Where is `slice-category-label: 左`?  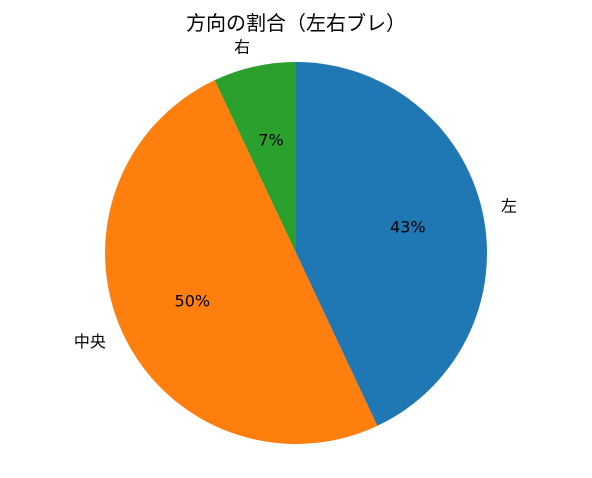
slice-category-label: 左 is located at coordinates (509, 206).